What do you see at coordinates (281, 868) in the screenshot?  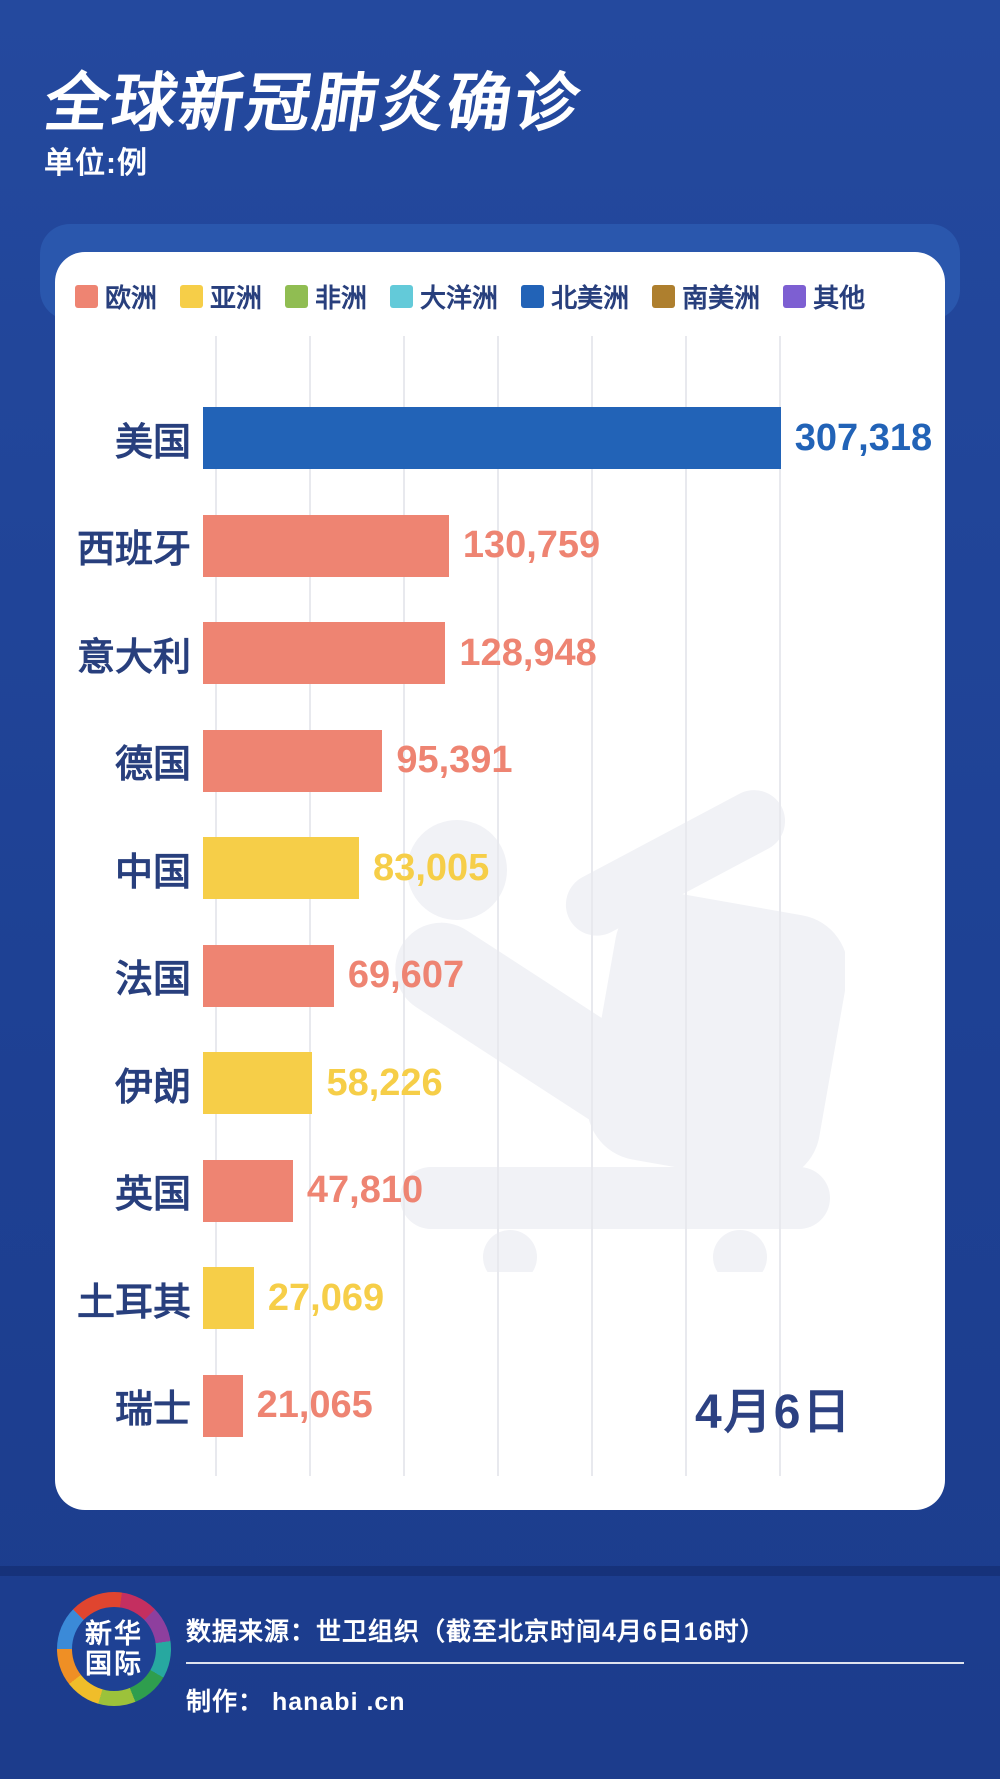 I see `bar-中国` at bounding box center [281, 868].